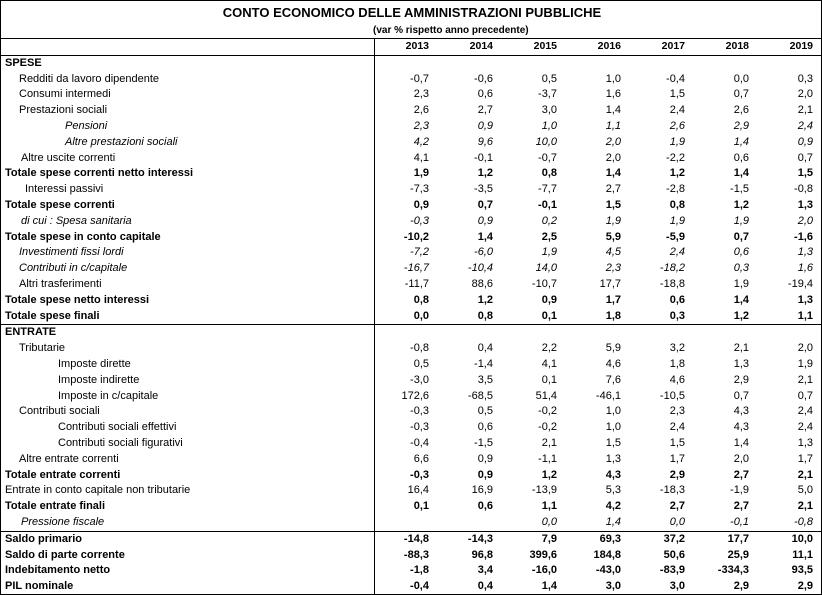  I want to click on table-row: PIL nominale -0,4 0,4 1,4 3,0 3,0 2,9 2,9, so click(411, 587).